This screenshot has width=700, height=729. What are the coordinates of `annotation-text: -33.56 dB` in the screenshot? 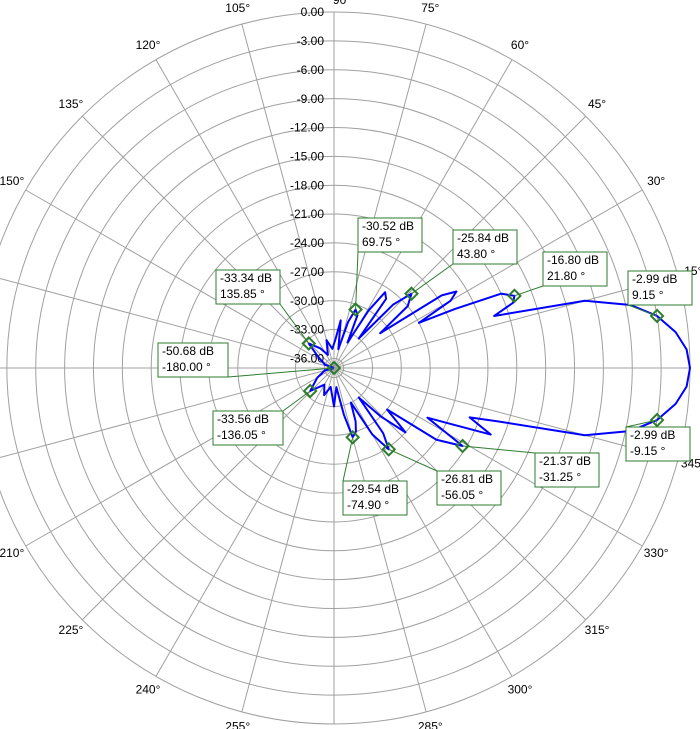 It's located at (243, 419).